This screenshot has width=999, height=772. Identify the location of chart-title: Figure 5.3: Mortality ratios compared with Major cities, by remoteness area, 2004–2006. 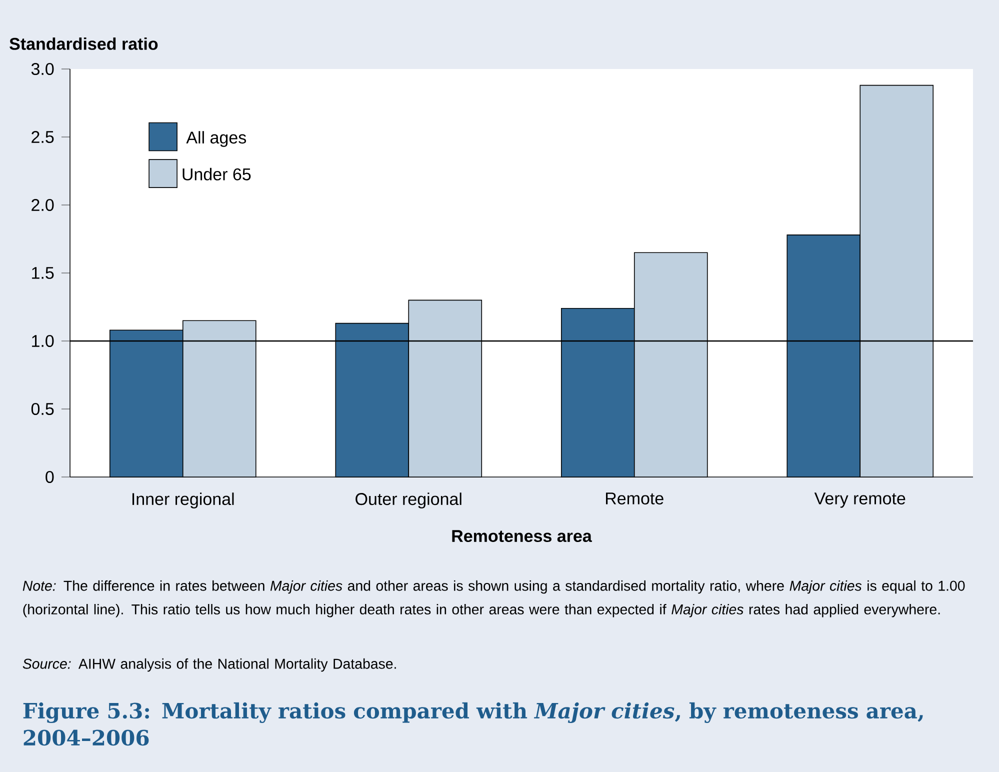
(473, 724).